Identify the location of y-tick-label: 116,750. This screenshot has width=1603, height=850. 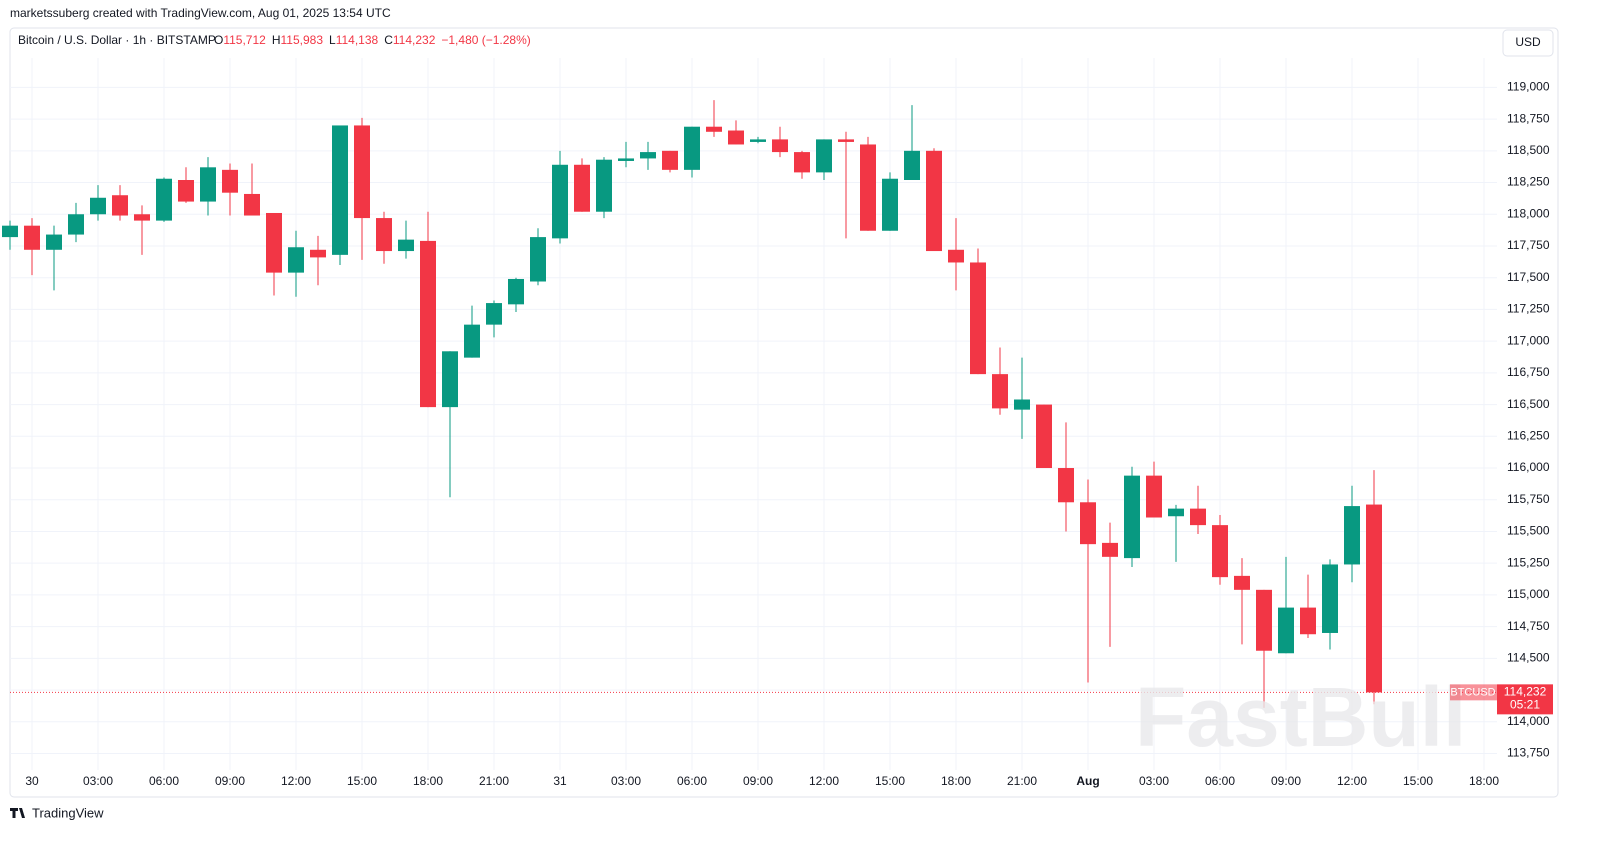
(1528, 372).